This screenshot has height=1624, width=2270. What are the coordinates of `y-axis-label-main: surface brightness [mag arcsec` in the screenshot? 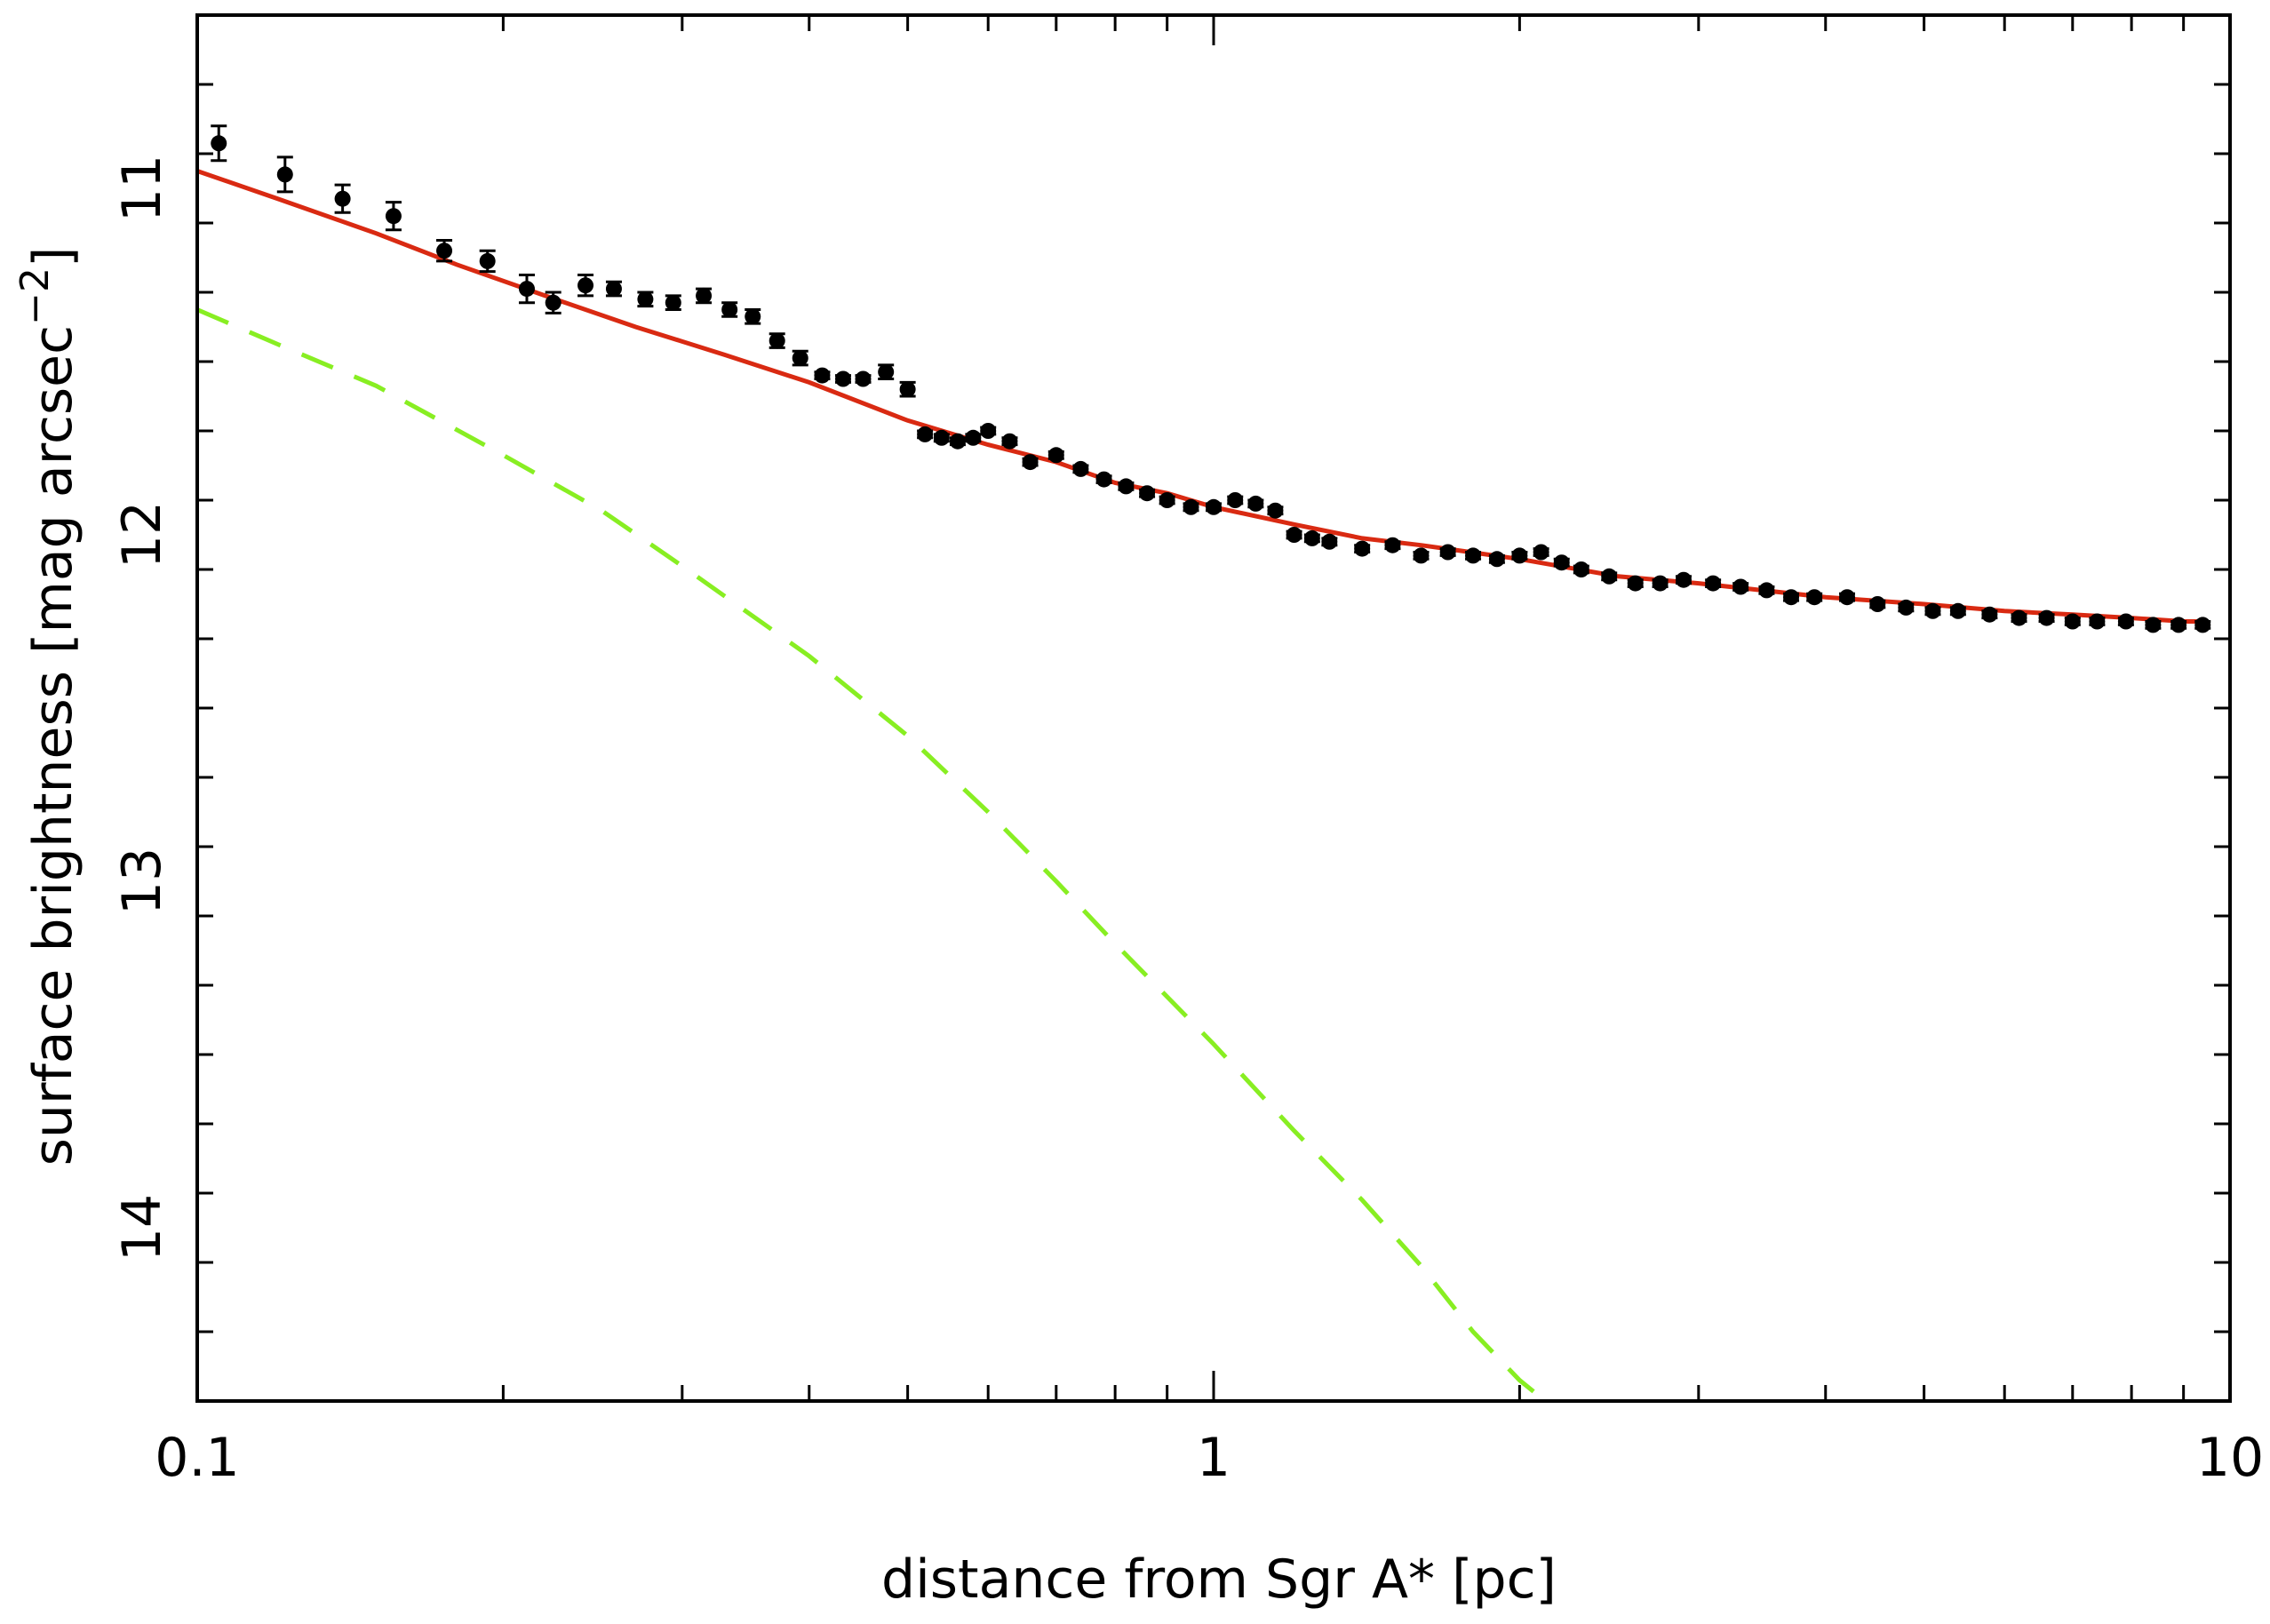 It's located at (53, 745).